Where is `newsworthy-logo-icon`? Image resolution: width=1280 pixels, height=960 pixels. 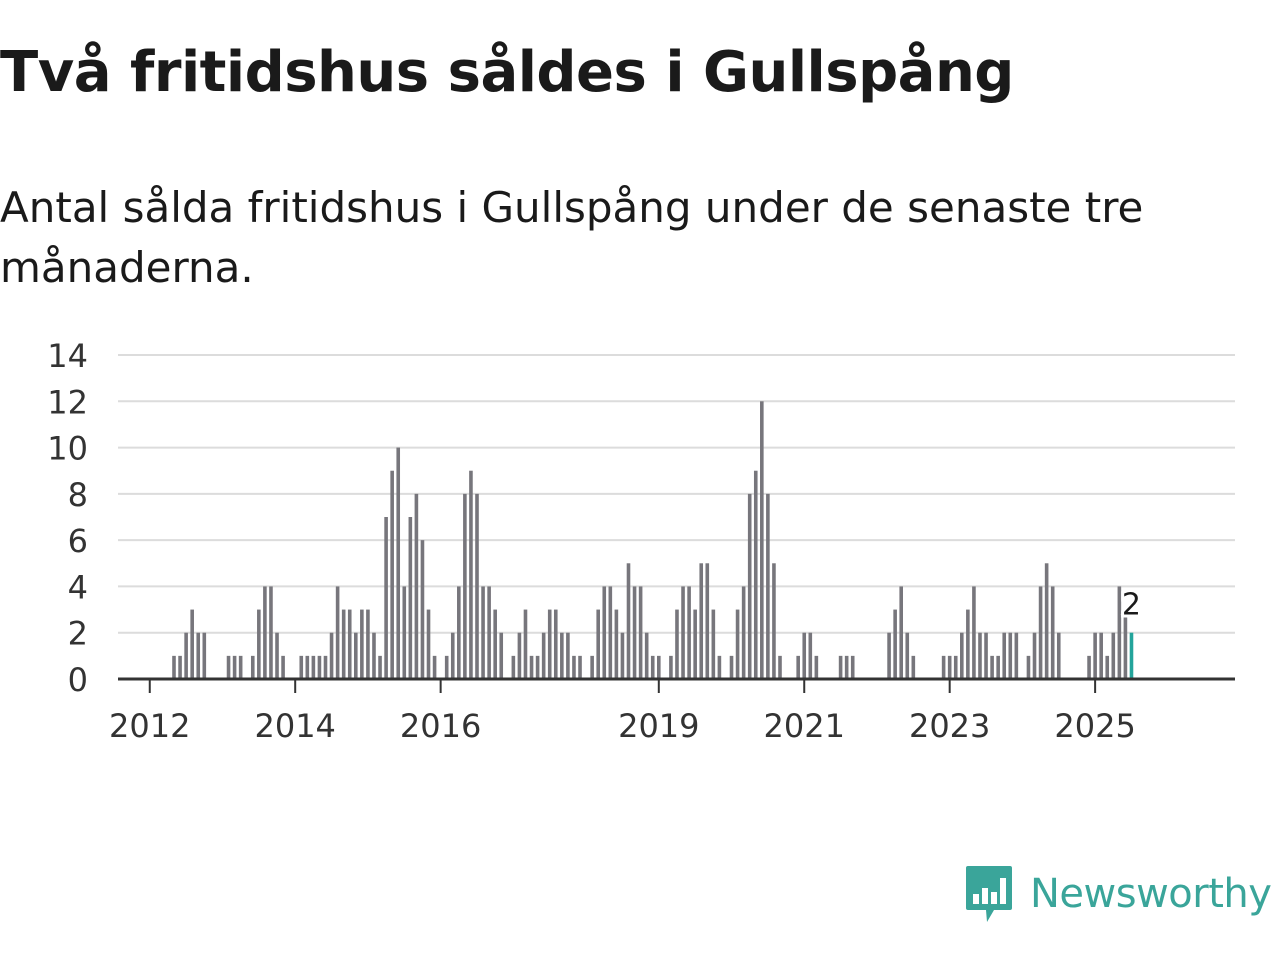
newsworthy-logo-icon is located at coordinates (989, 894).